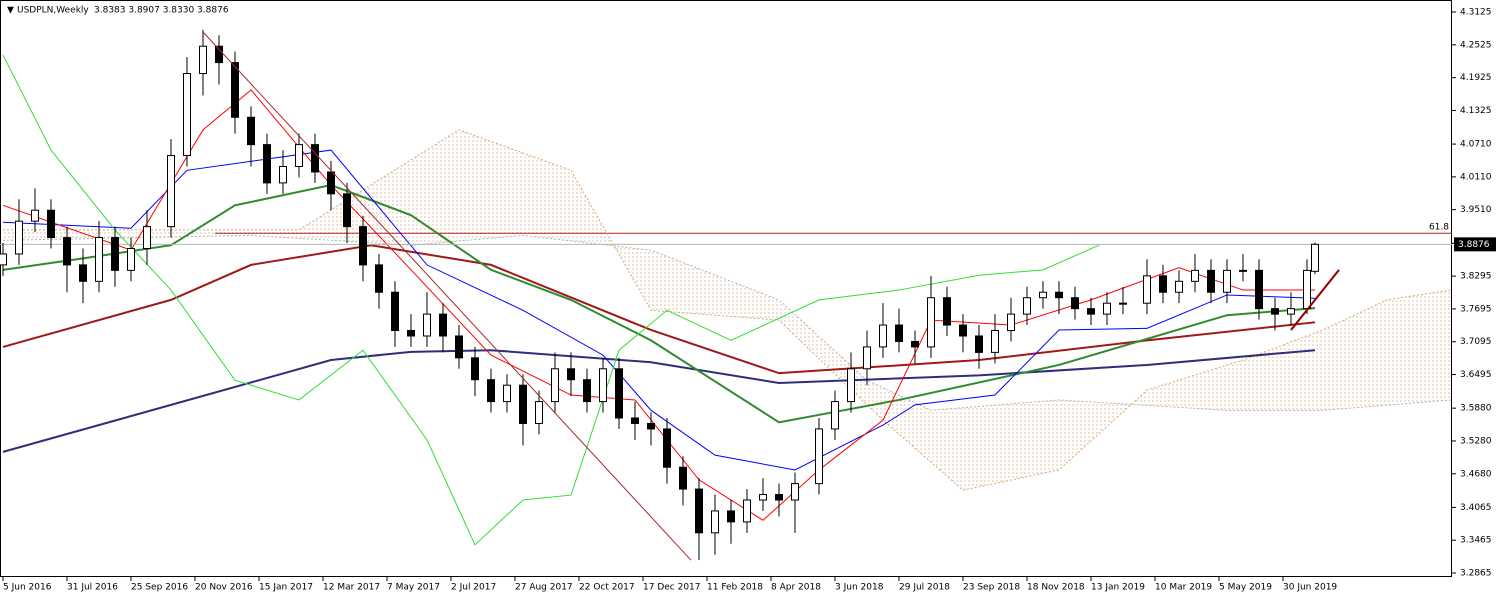 This screenshot has height=596, width=1497. I want to click on y-tick-label: 4.1925, so click(1476, 78).